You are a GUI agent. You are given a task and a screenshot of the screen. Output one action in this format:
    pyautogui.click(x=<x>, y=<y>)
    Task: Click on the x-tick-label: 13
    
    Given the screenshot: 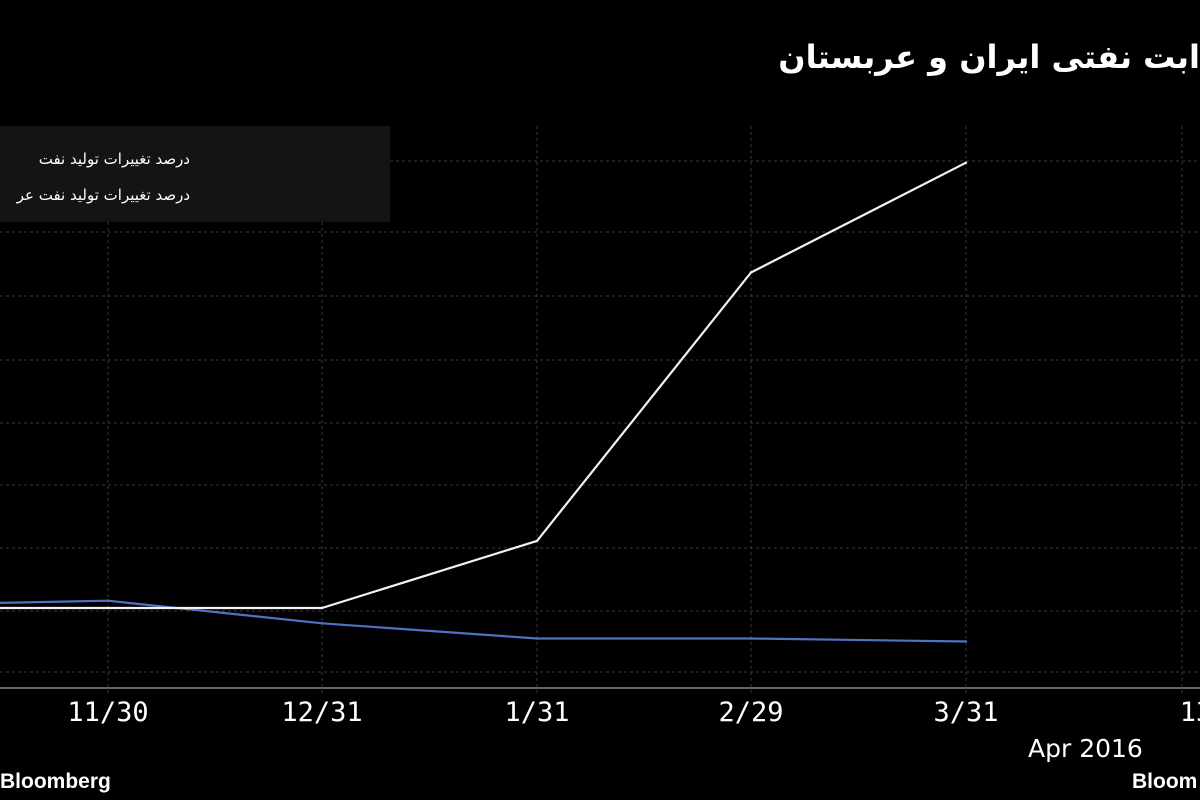 What is the action you would take?
    pyautogui.click(x=1189, y=712)
    